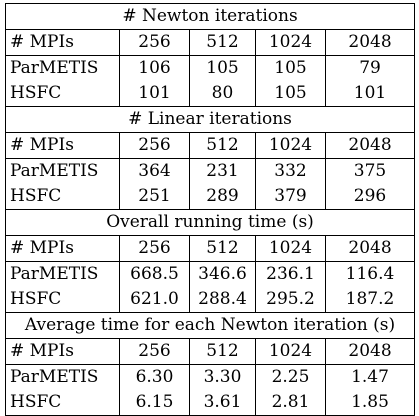 This screenshot has width=419, height=416. I want to click on value-cell: 6.15, so click(154, 403).